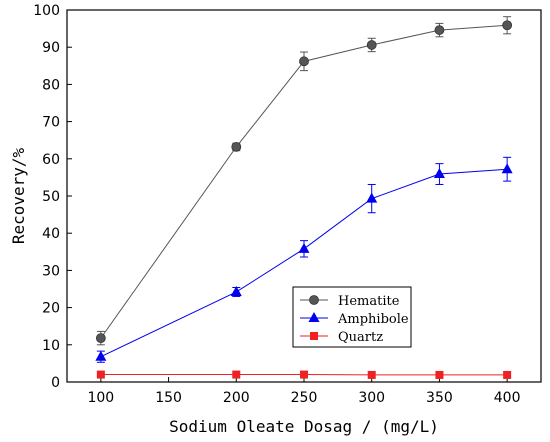  I want to click on y-tick-label: 50, so click(51, 197).